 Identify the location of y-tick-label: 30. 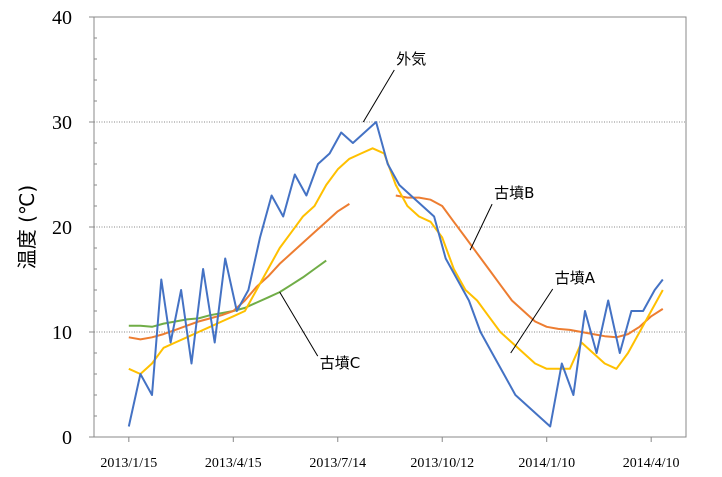
(62, 123).